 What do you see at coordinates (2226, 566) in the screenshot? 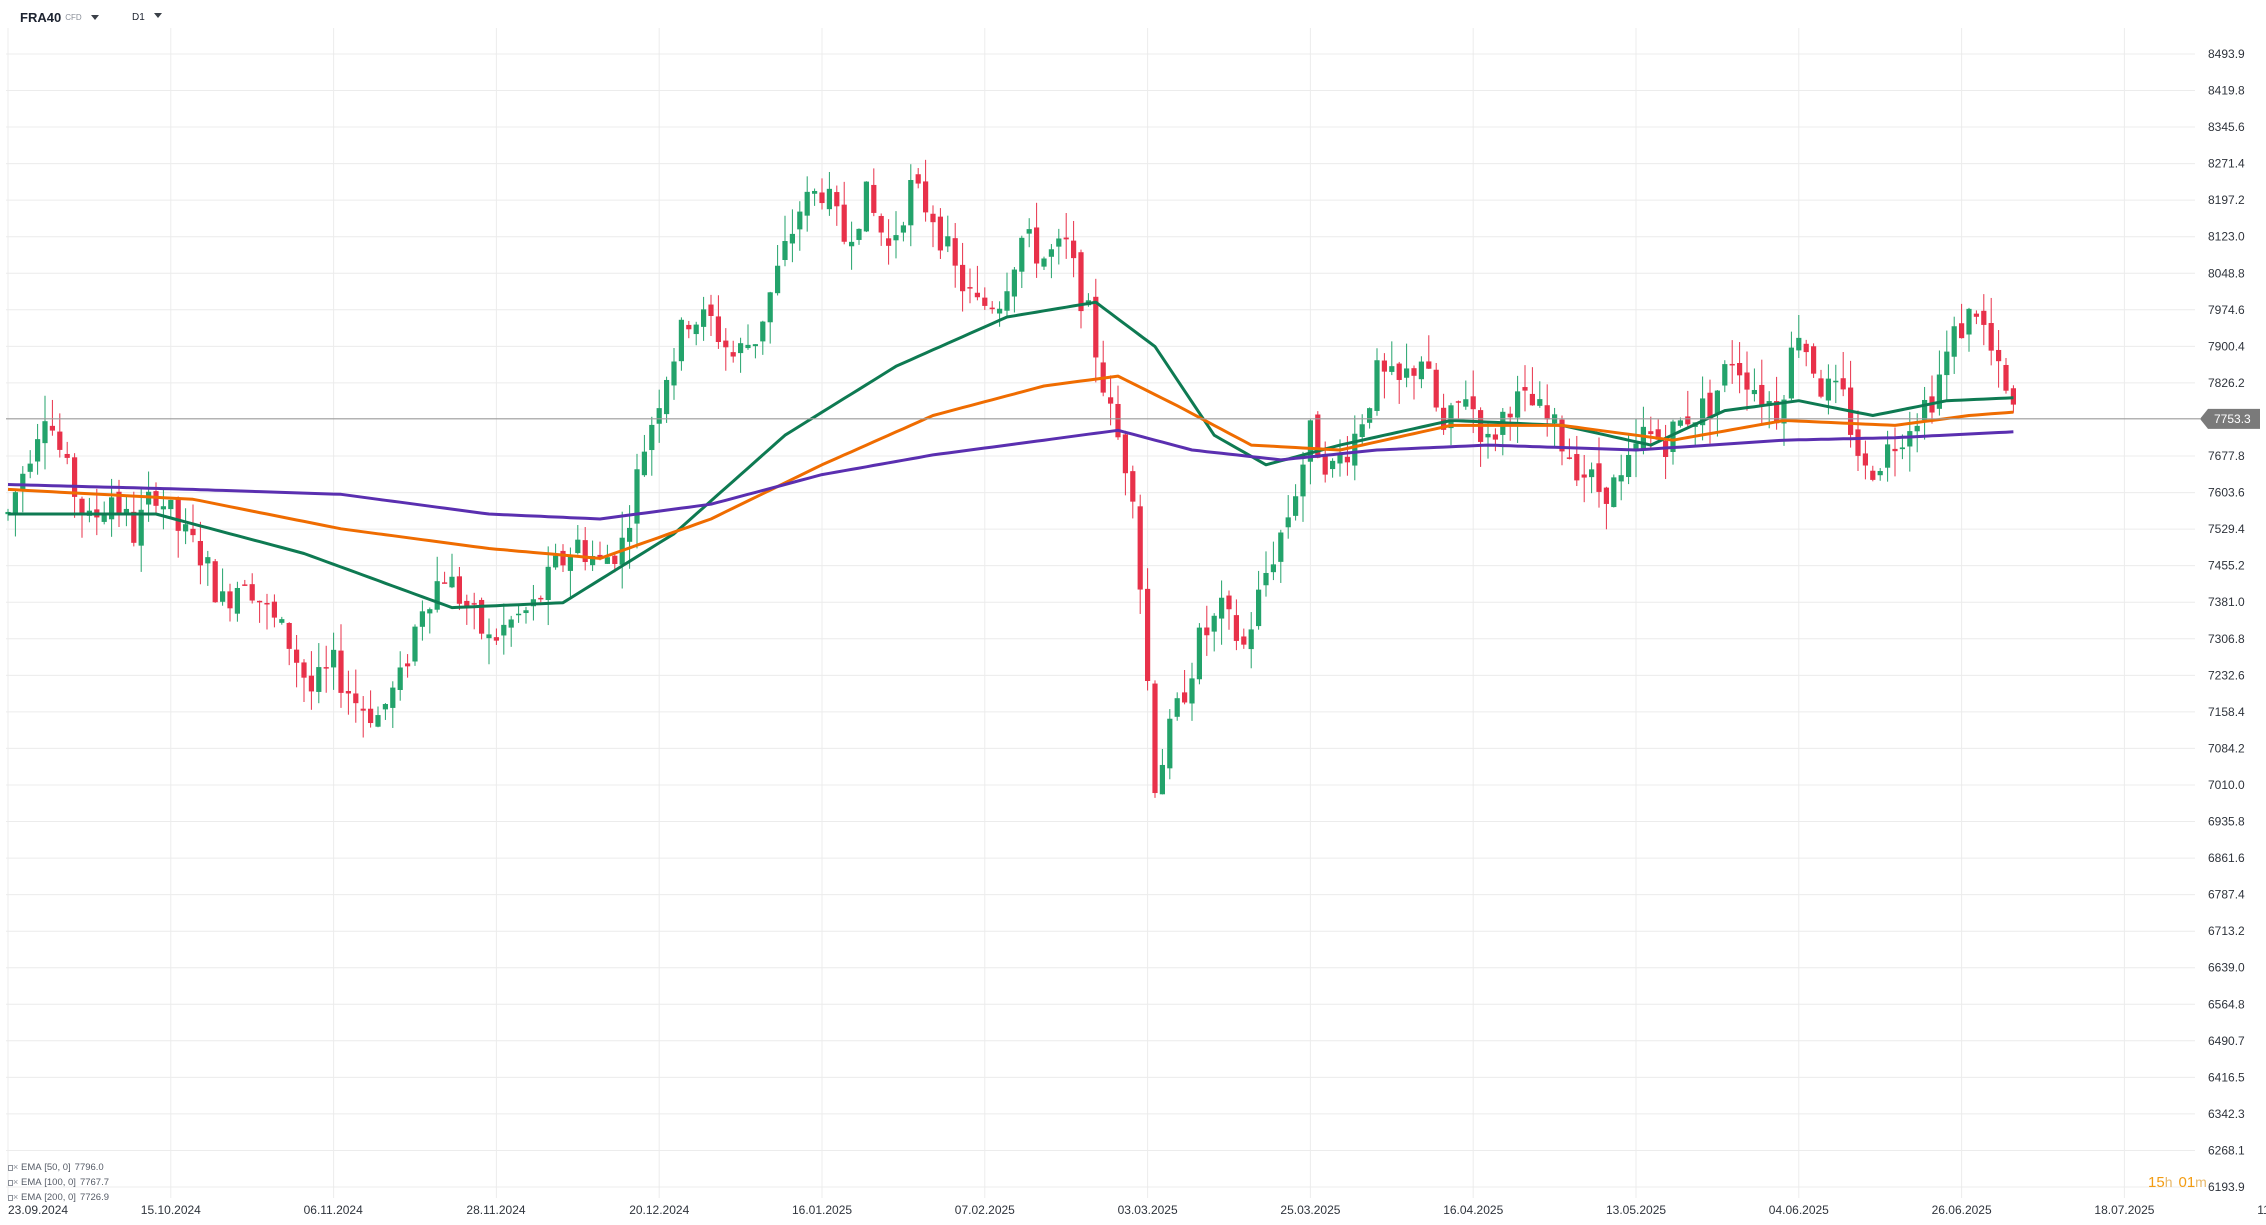
I see `y-tick-label: 7455.2` at bounding box center [2226, 566].